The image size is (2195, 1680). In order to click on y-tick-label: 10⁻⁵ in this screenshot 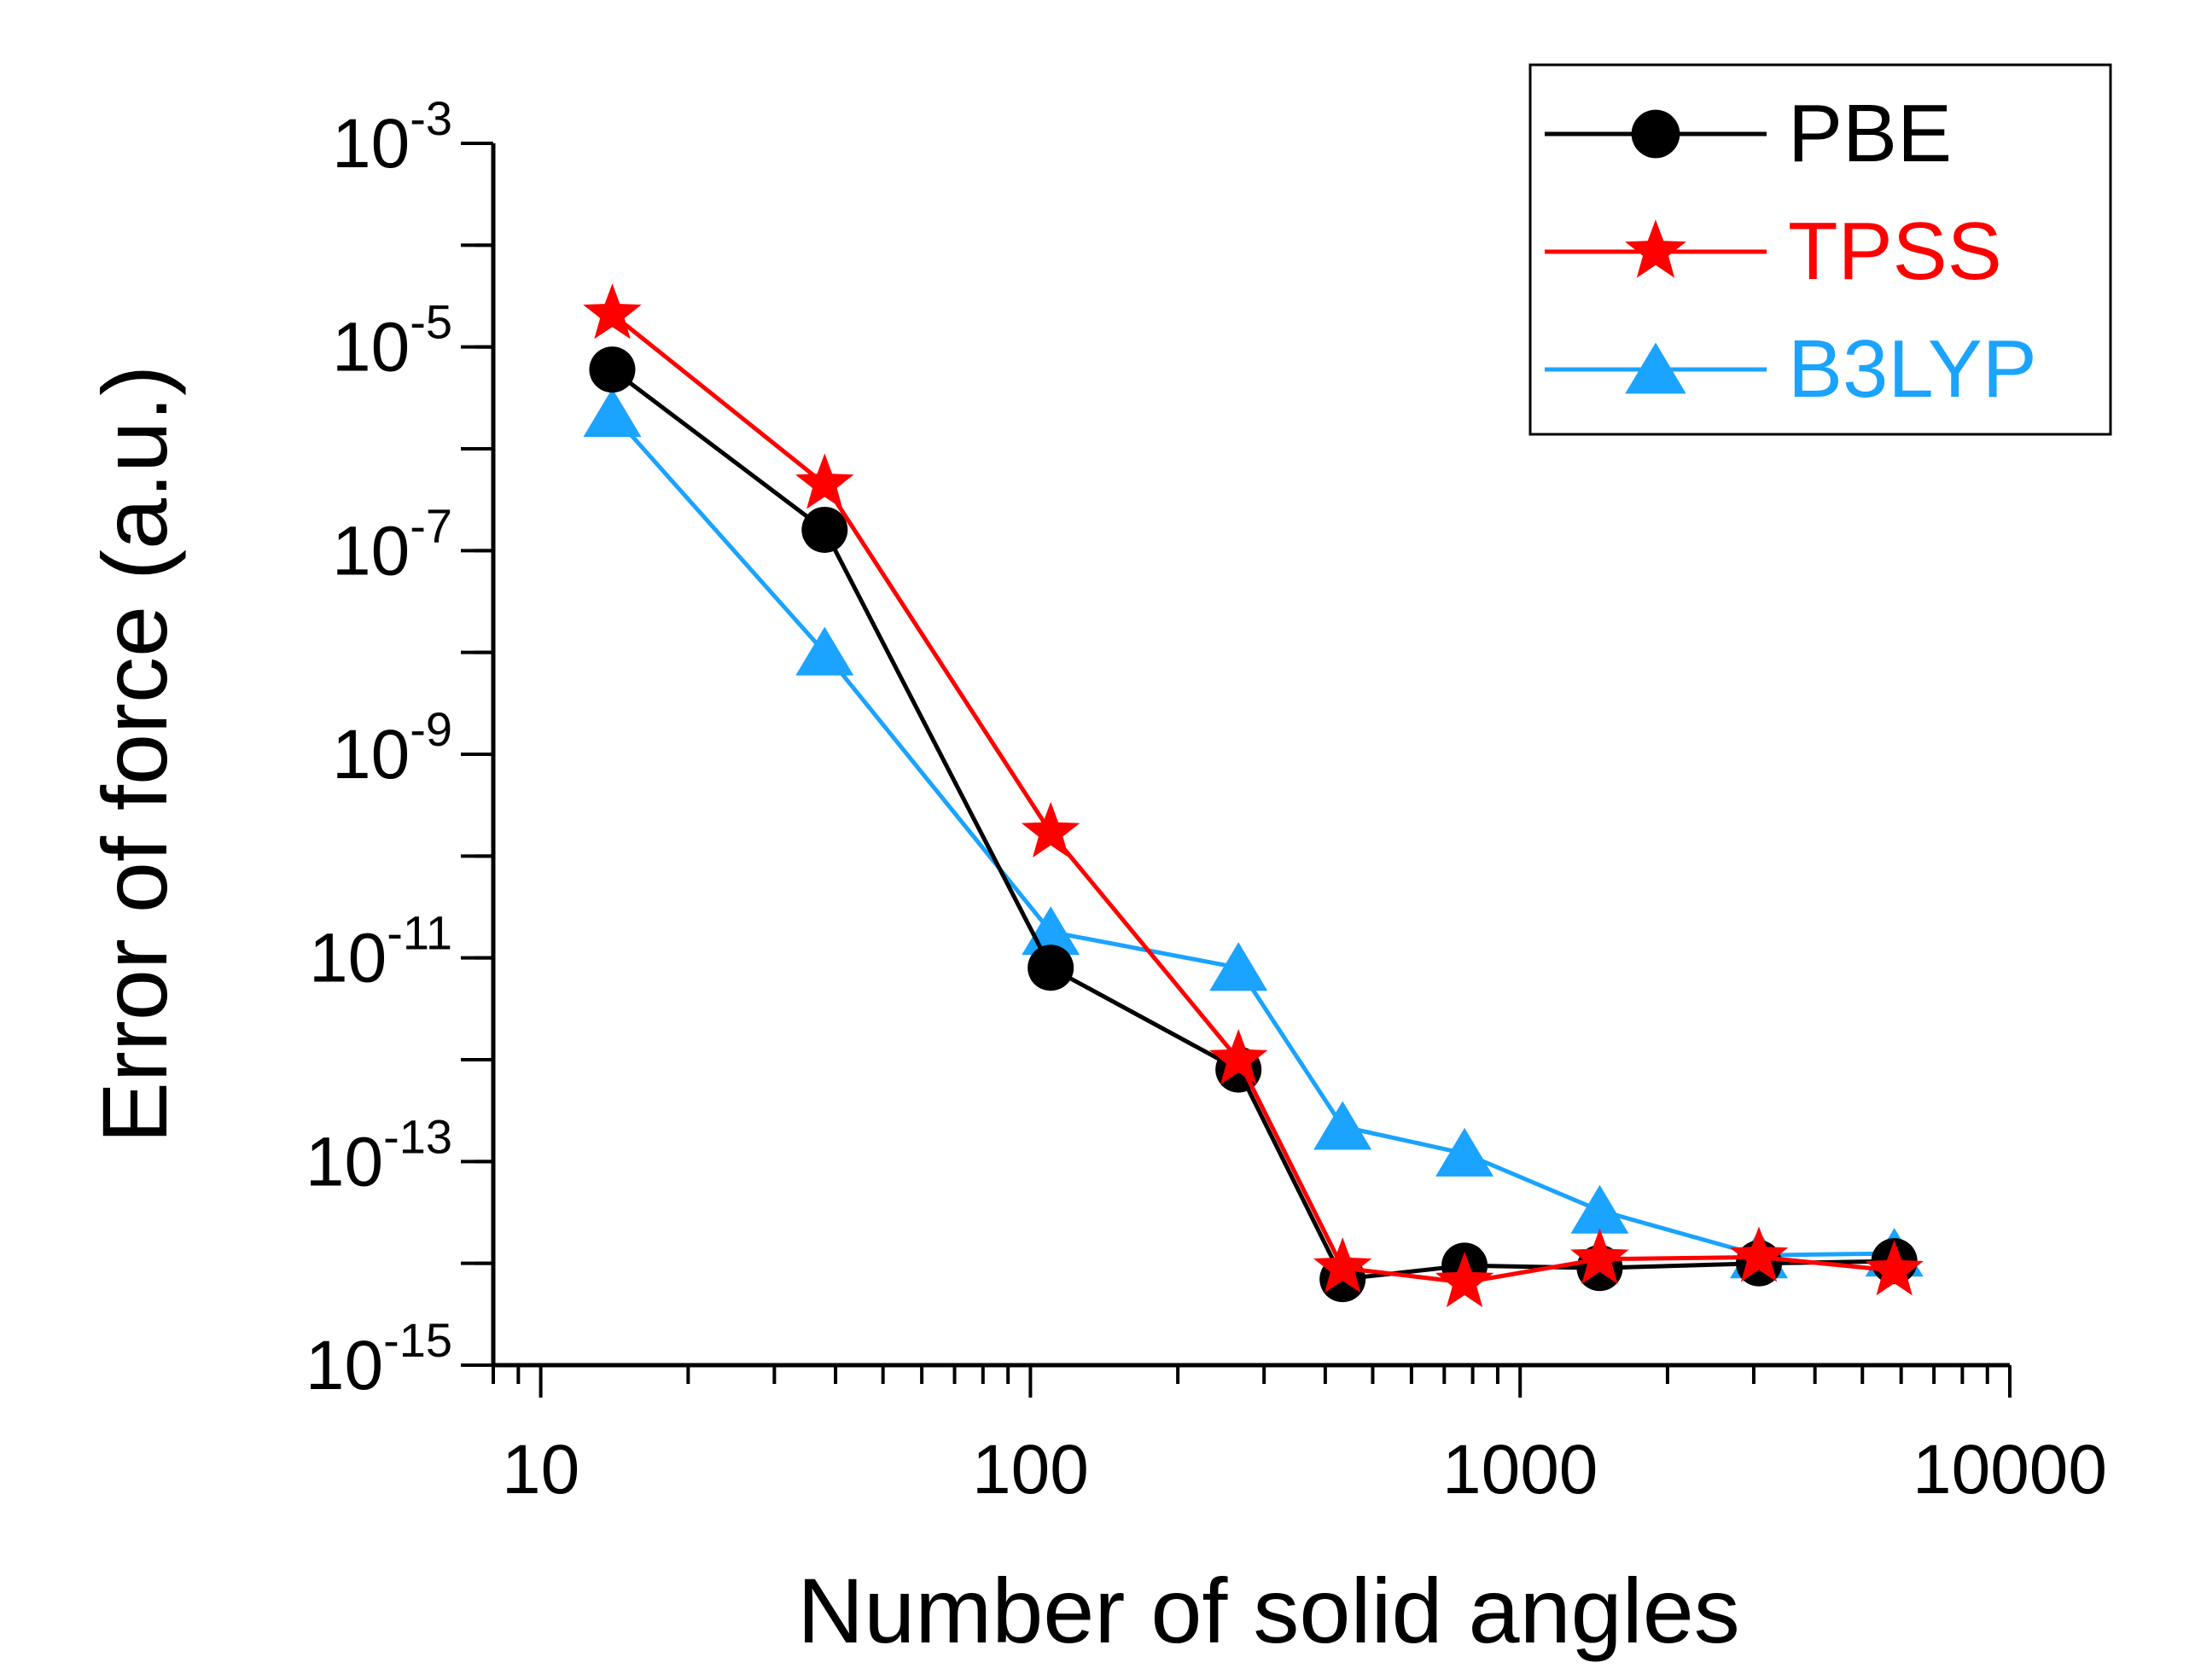, I will do `click(392, 341)`.